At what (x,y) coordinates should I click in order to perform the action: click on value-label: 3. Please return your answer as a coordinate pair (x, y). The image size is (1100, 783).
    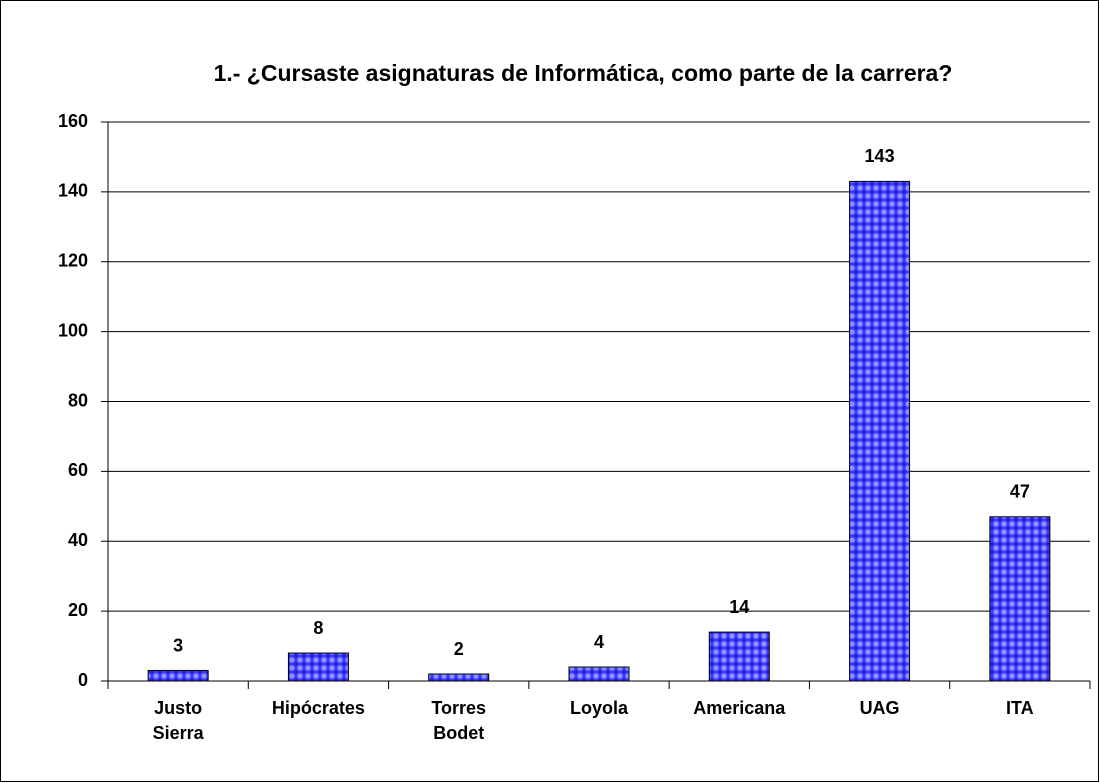
    Looking at the image, I should click on (178, 645).